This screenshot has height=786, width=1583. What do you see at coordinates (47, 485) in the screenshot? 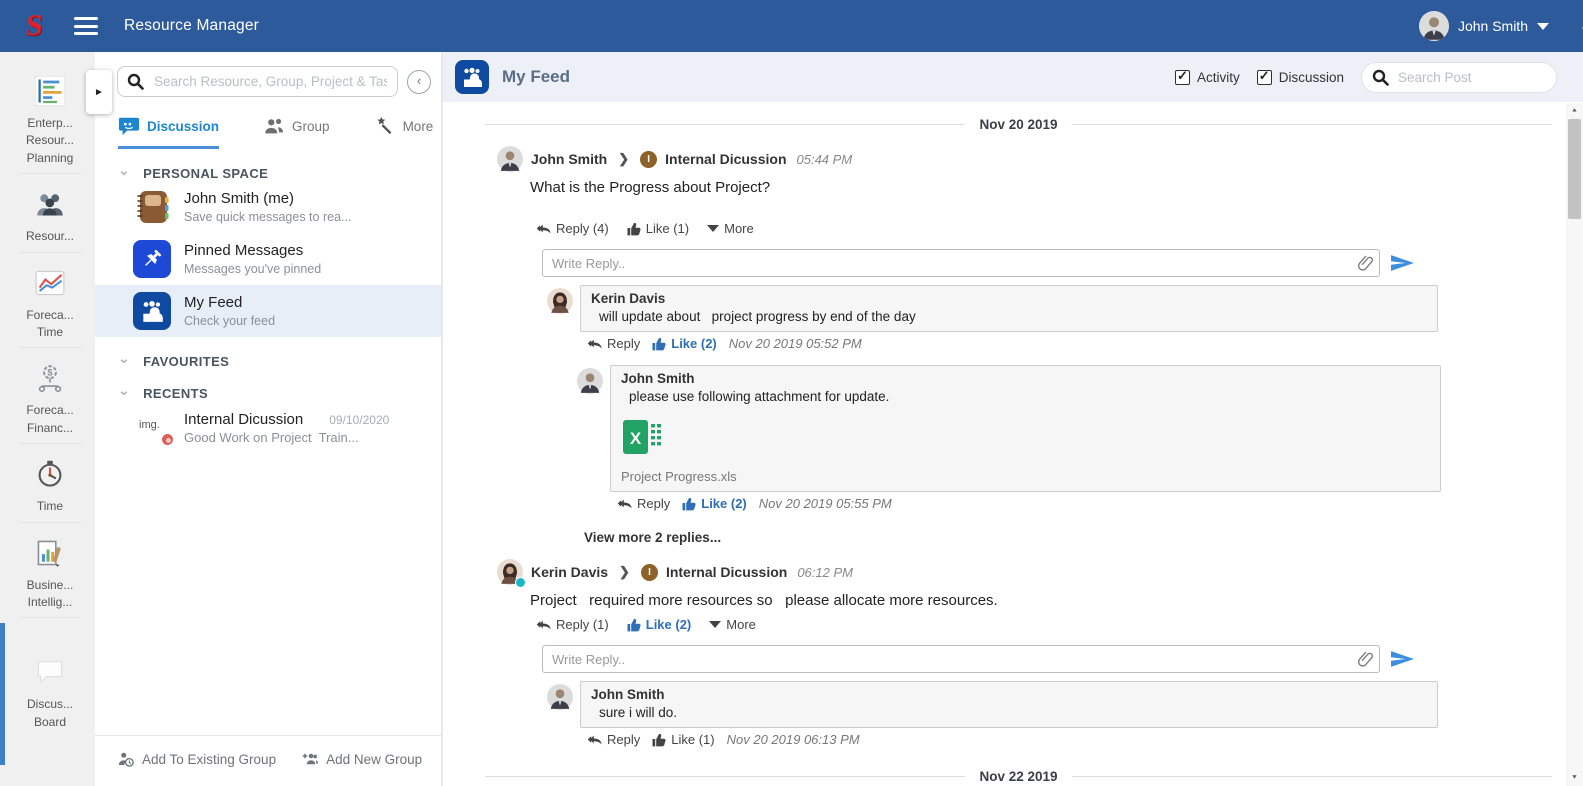
I see `sidebar-item-time: Time` at bounding box center [47, 485].